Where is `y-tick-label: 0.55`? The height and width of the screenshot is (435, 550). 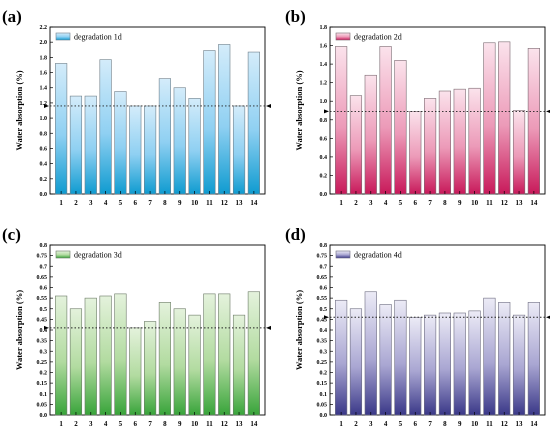
y-tick-label: 0.55 is located at coordinates (42, 299).